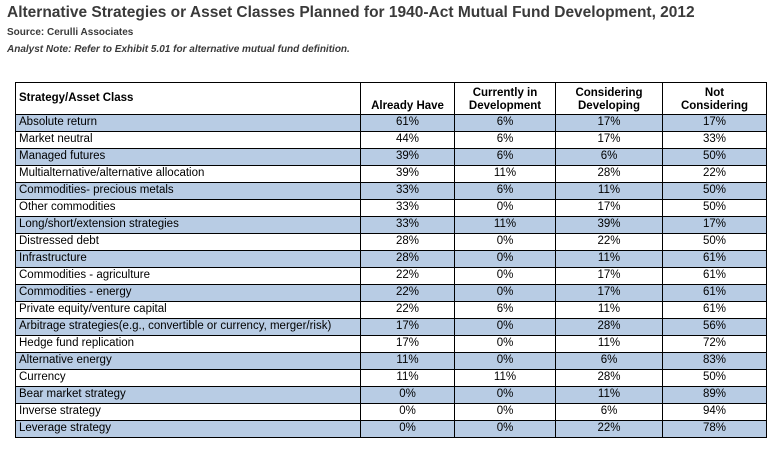 The image size is (768, 458). Describe the element at coordinates (188, 174) in the screenshot. I see `strategy-name-cell: Multialternative/alternative allocation` at that location.